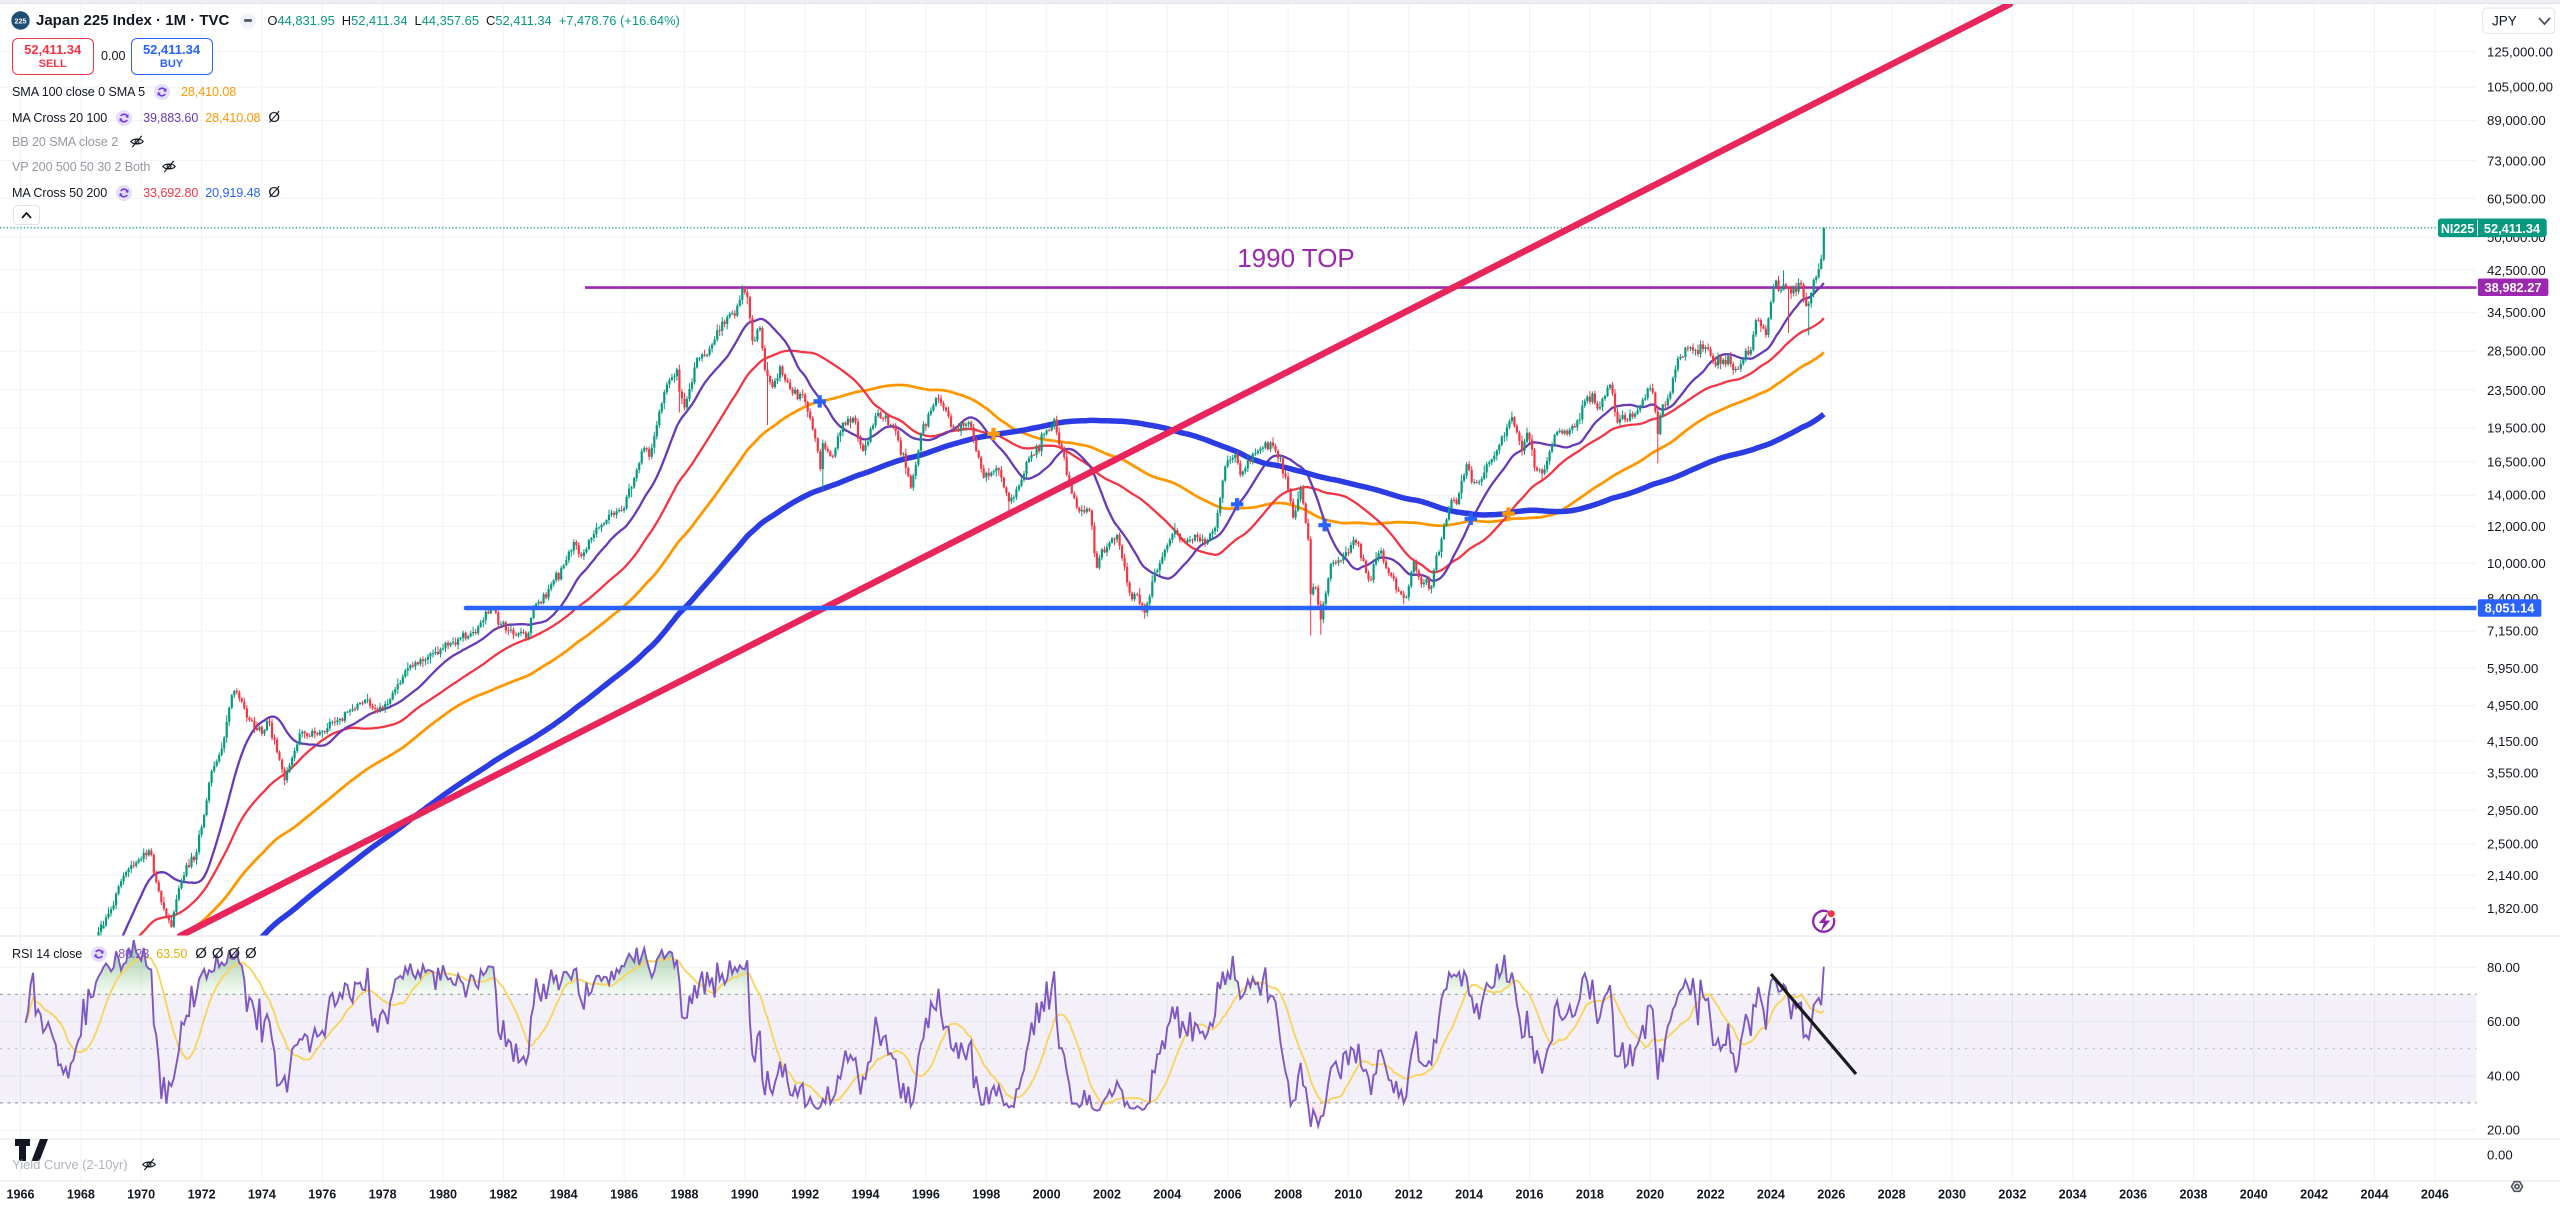 Image resolution: width=2560 pixels, height=1205 pixels. I want to click on svg-text: 1978, so click(383, 1194).